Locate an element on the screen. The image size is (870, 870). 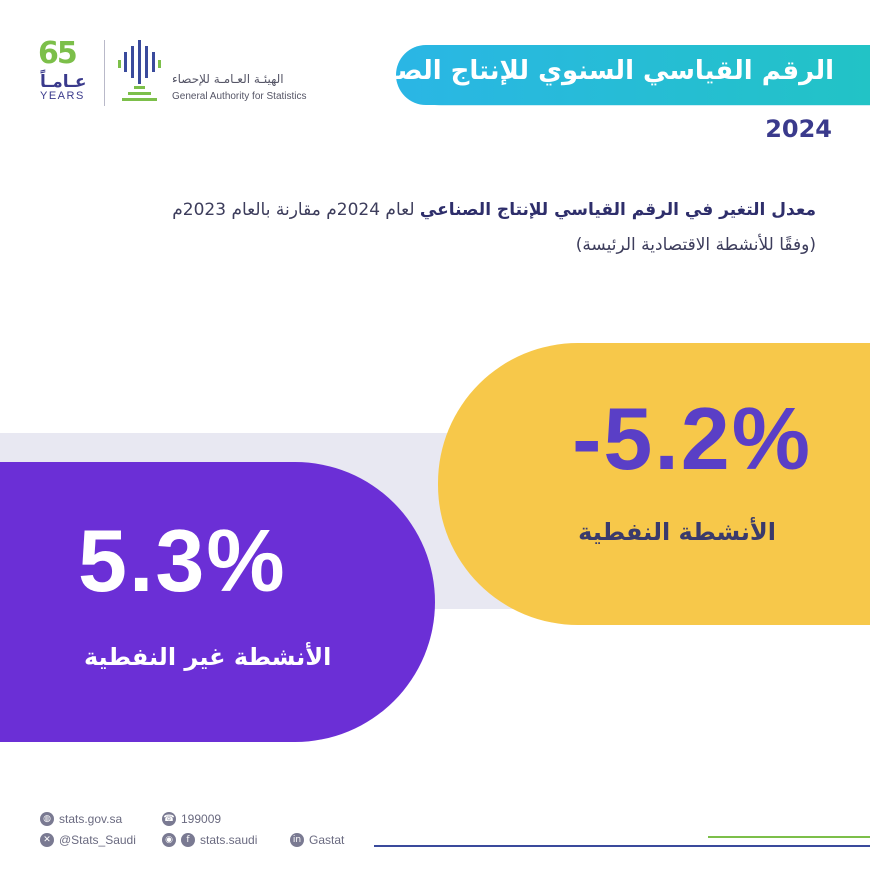
anniversary-arabic: عـامـاً is located at coordinates (63, 82).